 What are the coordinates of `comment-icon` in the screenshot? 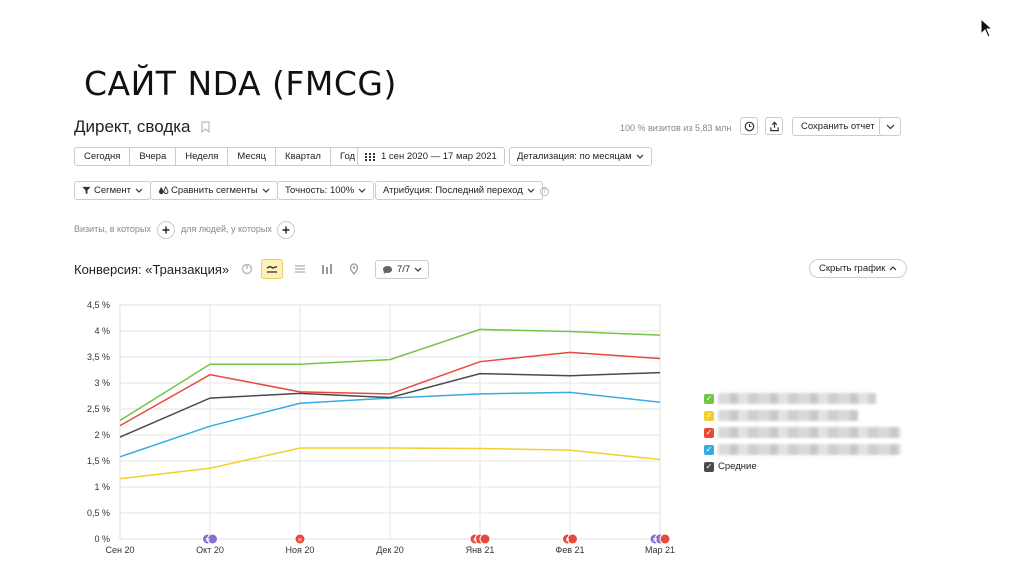 It's located at (387, 269).